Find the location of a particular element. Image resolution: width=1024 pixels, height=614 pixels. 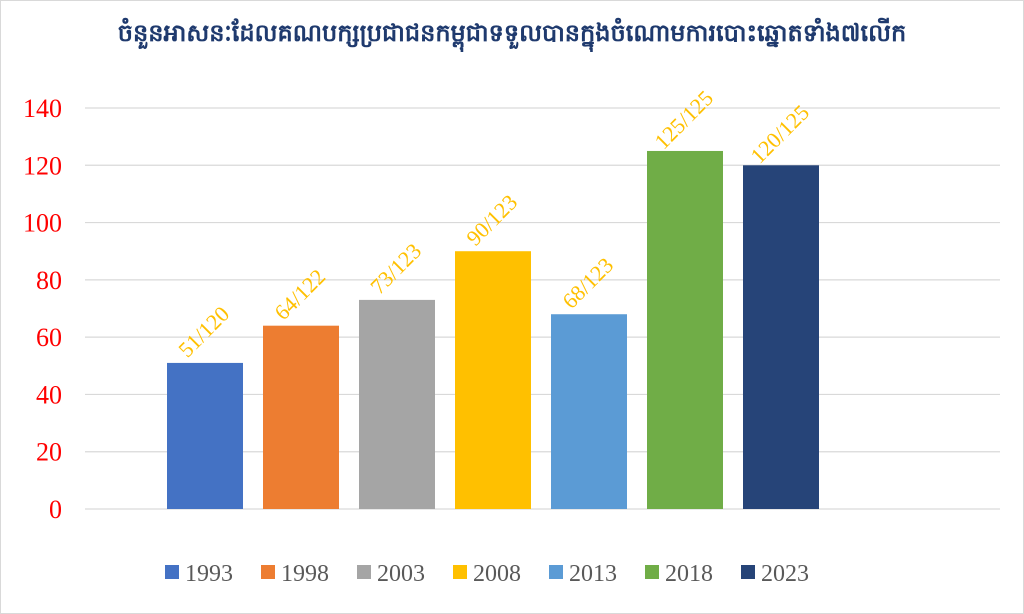

bar-2013 is located at coordinates (589, 411).